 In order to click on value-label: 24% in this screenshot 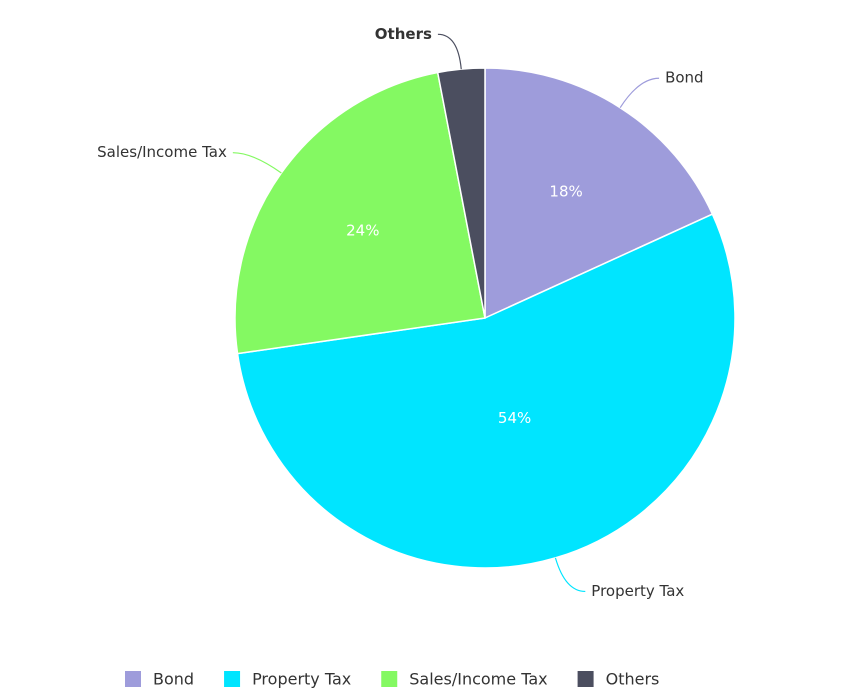, I will do `click(362, 230)`.